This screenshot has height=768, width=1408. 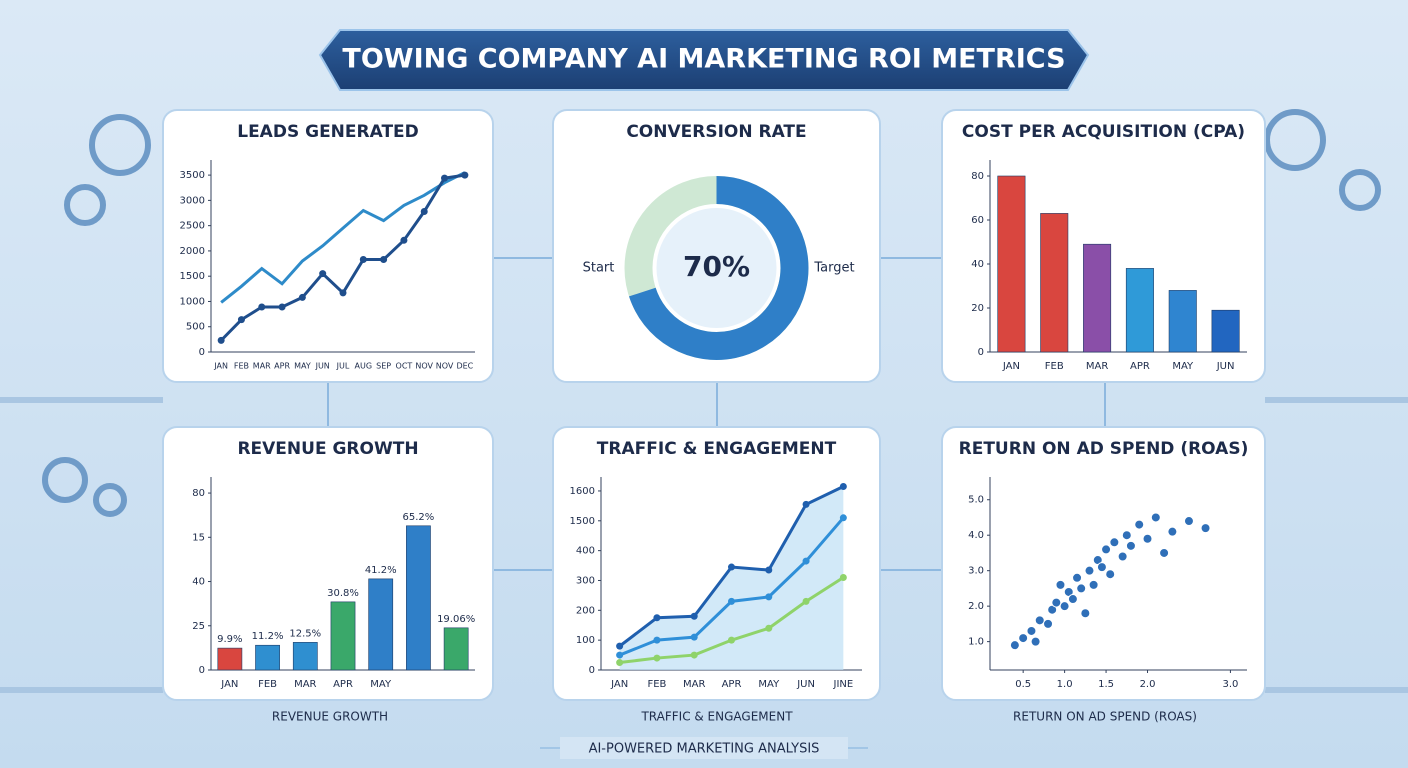 I want to click on value-label: 65.2%, so click(x=419, y=517).